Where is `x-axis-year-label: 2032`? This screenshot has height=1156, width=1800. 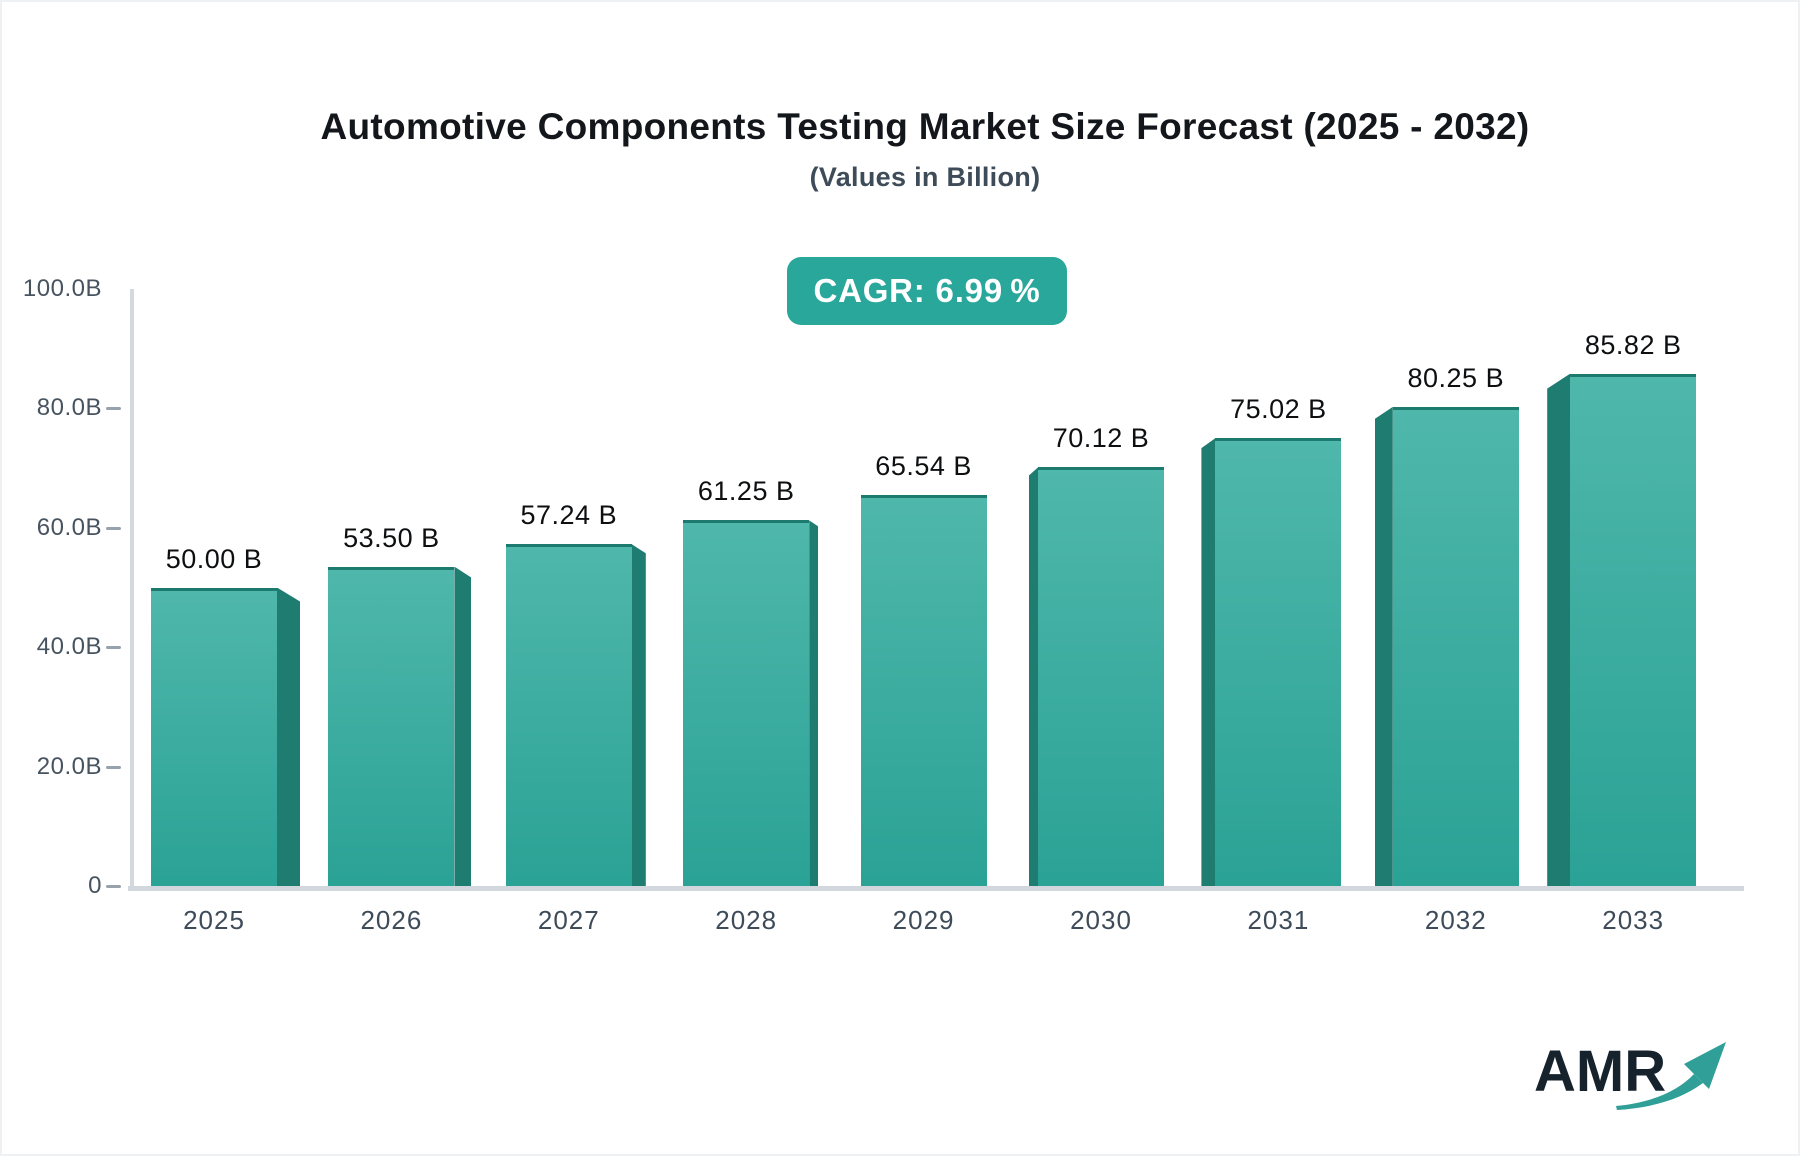
x-axis-year-label: 2032 is located at coordinates (1455, 920).